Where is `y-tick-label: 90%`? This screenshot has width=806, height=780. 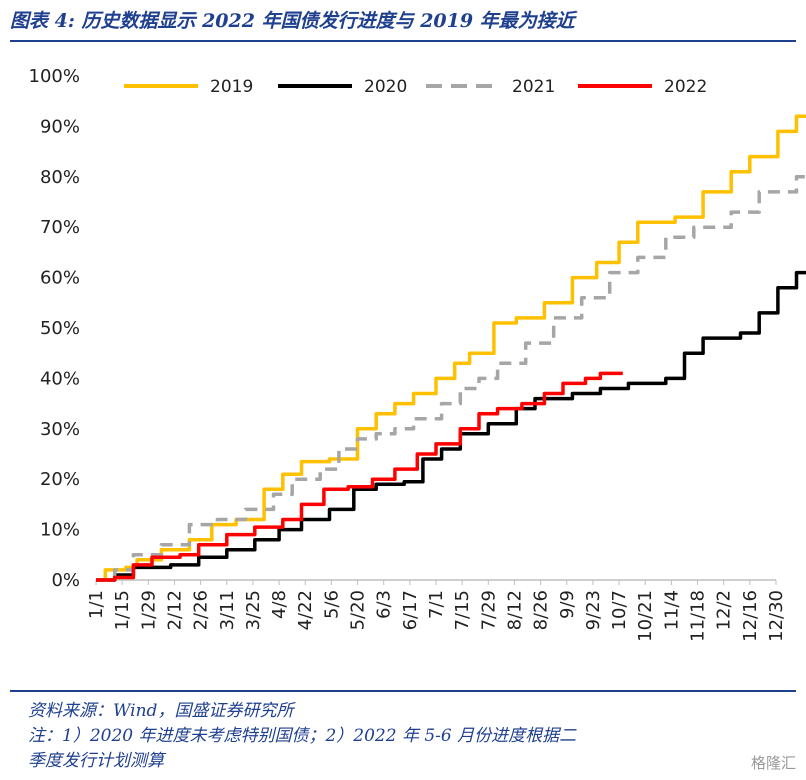 y-tick-label: 90% is located at coordinates (60, 126).